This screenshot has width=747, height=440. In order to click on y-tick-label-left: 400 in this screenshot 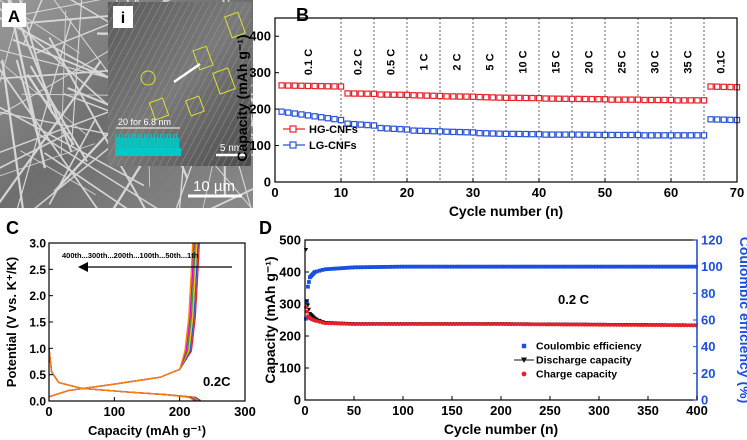, I will do `click(290, 272)`.